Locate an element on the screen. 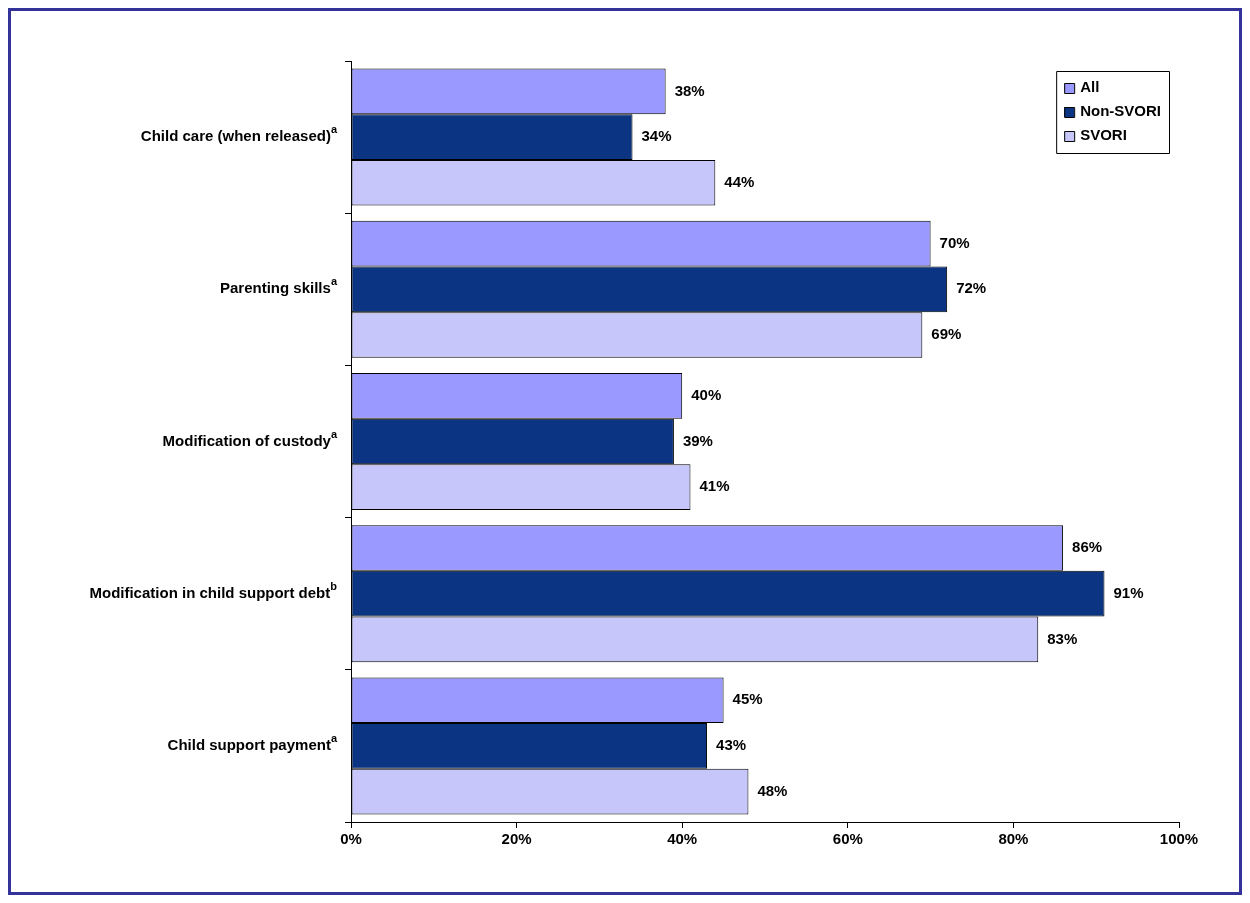  data-label: 48% is located at coordinates (772, 790).